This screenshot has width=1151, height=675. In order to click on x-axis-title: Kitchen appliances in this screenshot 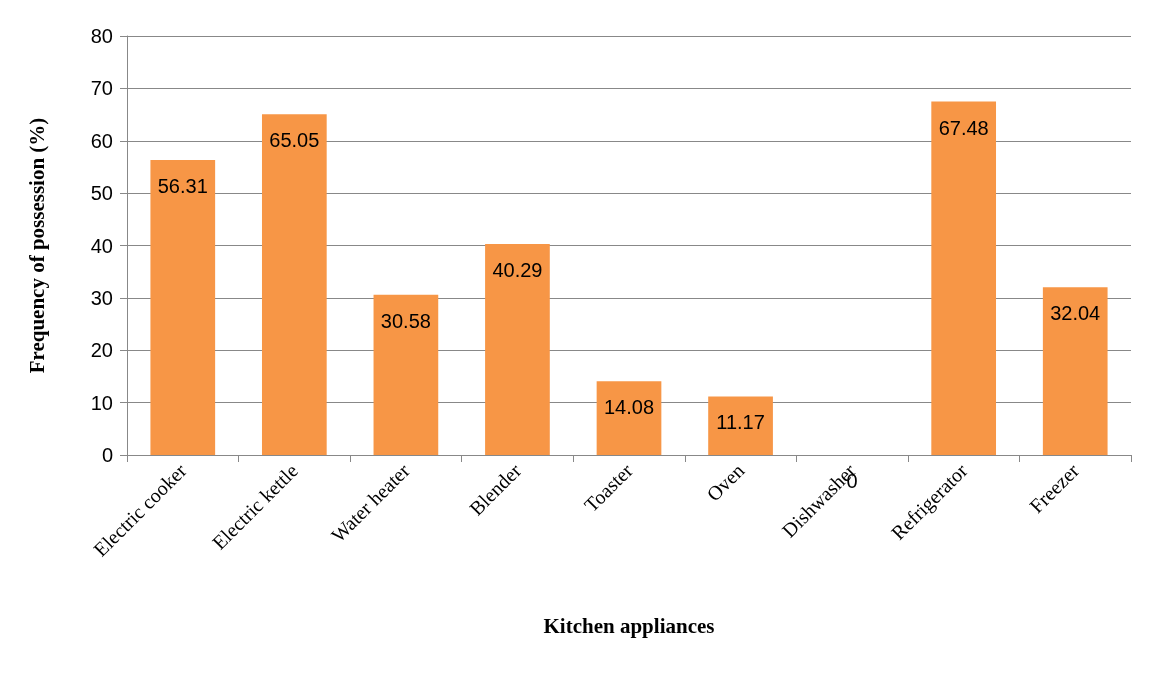, I will do `click(629, 625)`.